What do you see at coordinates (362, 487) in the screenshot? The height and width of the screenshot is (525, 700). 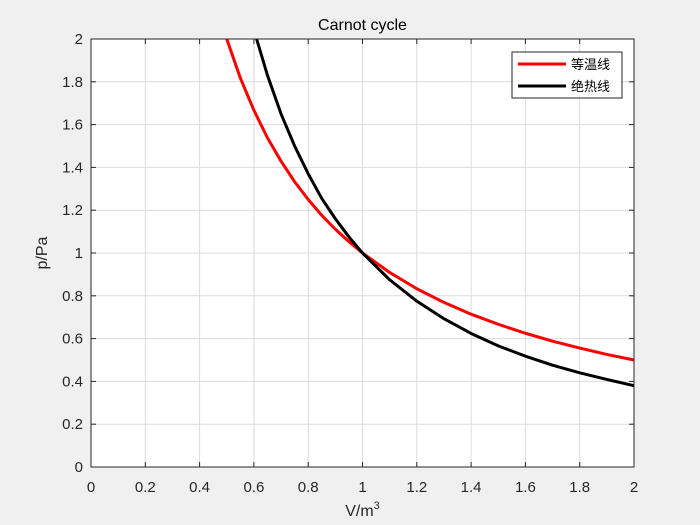 I see `x-tick-label: 1` at bounding box center [362, 487].